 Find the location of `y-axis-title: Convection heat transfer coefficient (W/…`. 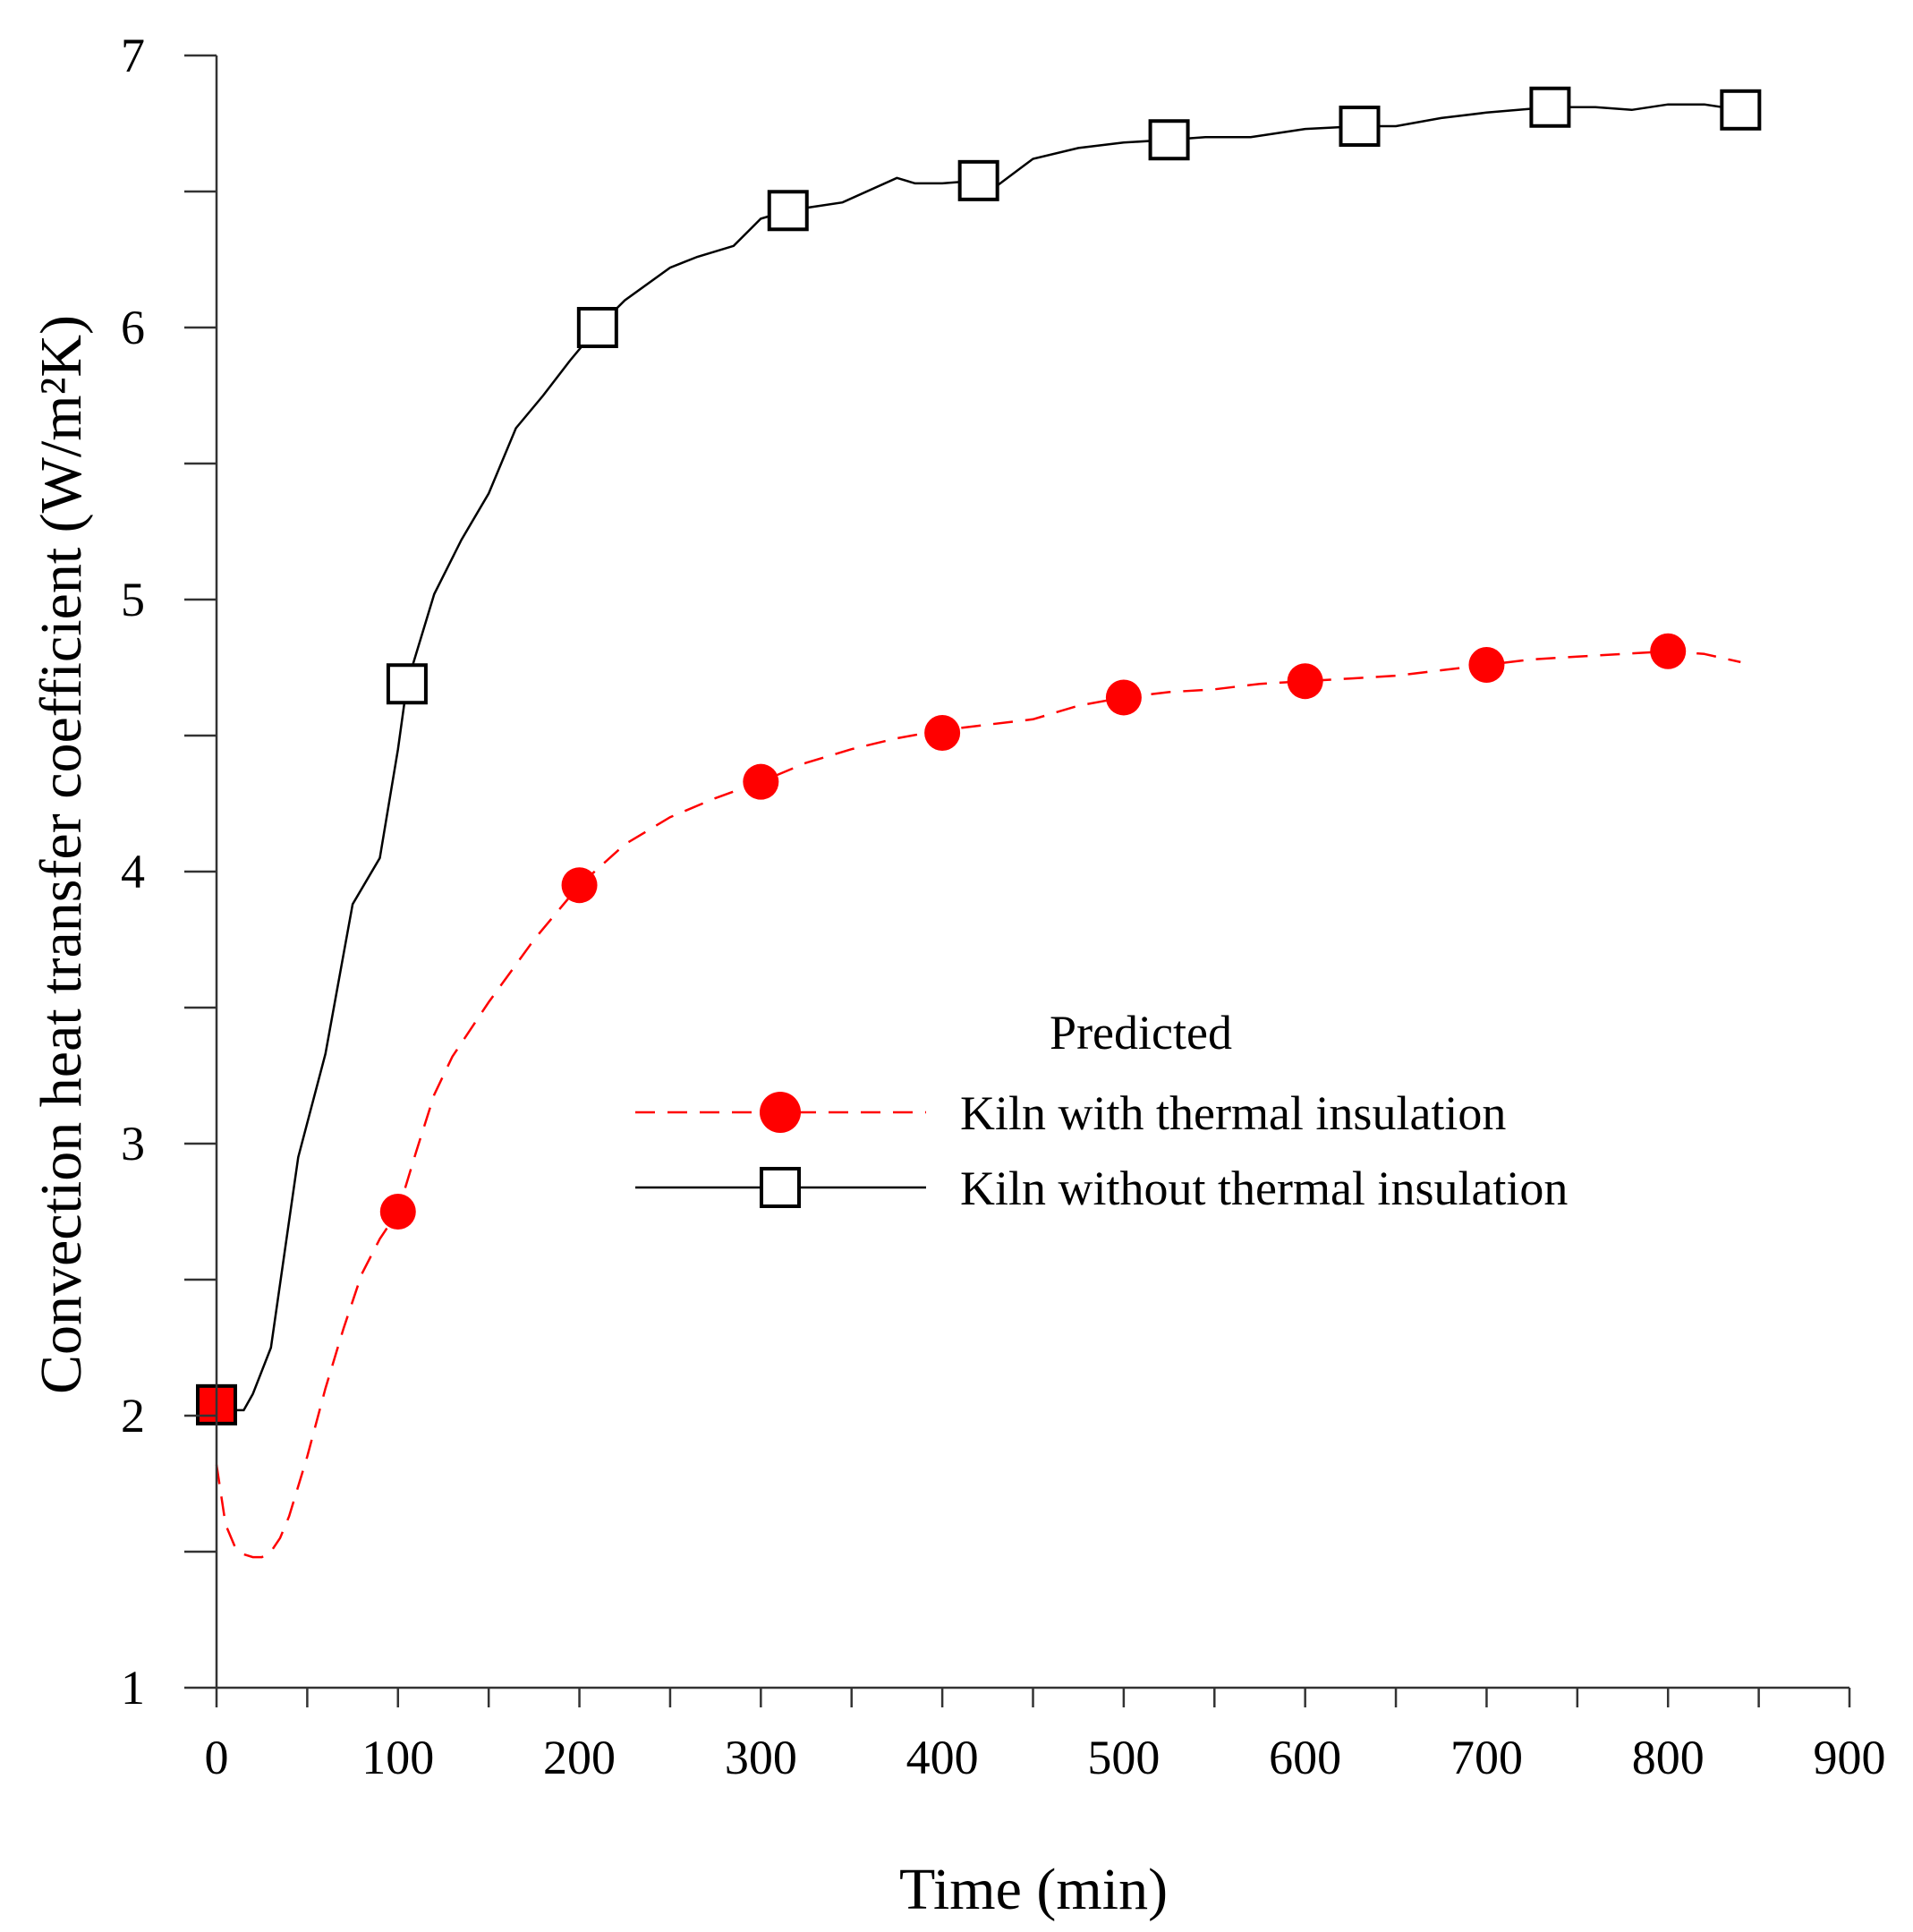

y-axis-title: Convection heat transfer coefficient (W/… is located at coordinates (62, 855).